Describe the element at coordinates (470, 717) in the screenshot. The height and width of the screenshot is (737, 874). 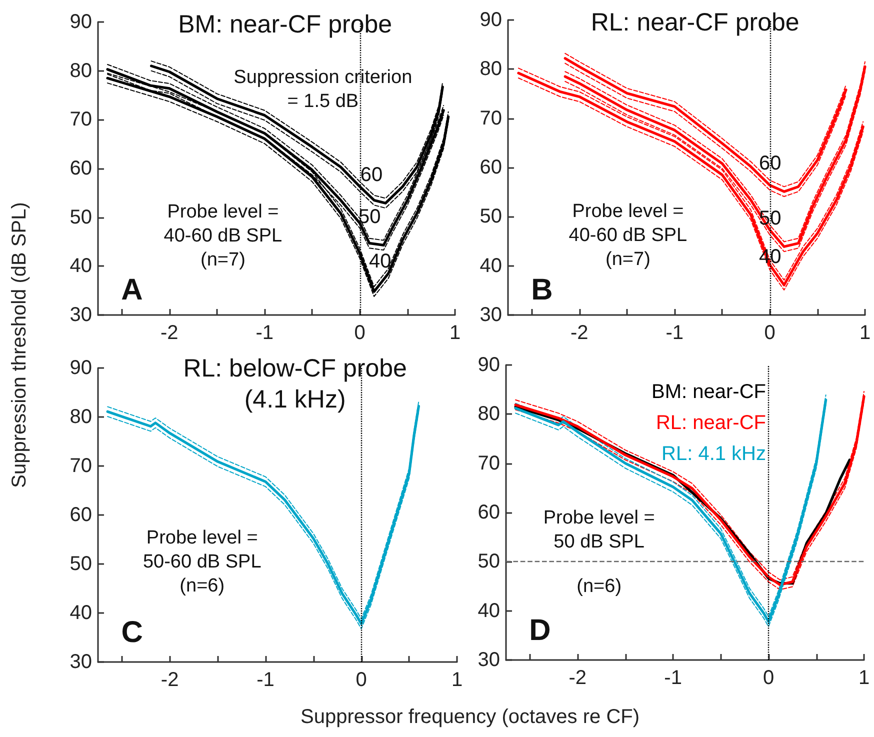
I see `x-axis-title: Suppressor frequency (octaves re CF)` at that location.